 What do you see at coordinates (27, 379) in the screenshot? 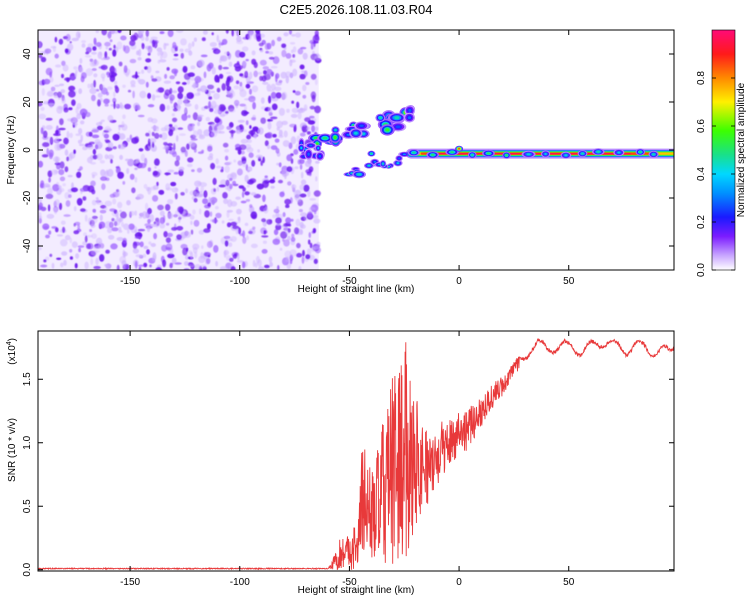
I see `y-tick-label: 1.5` at bounding box center [27, 379].